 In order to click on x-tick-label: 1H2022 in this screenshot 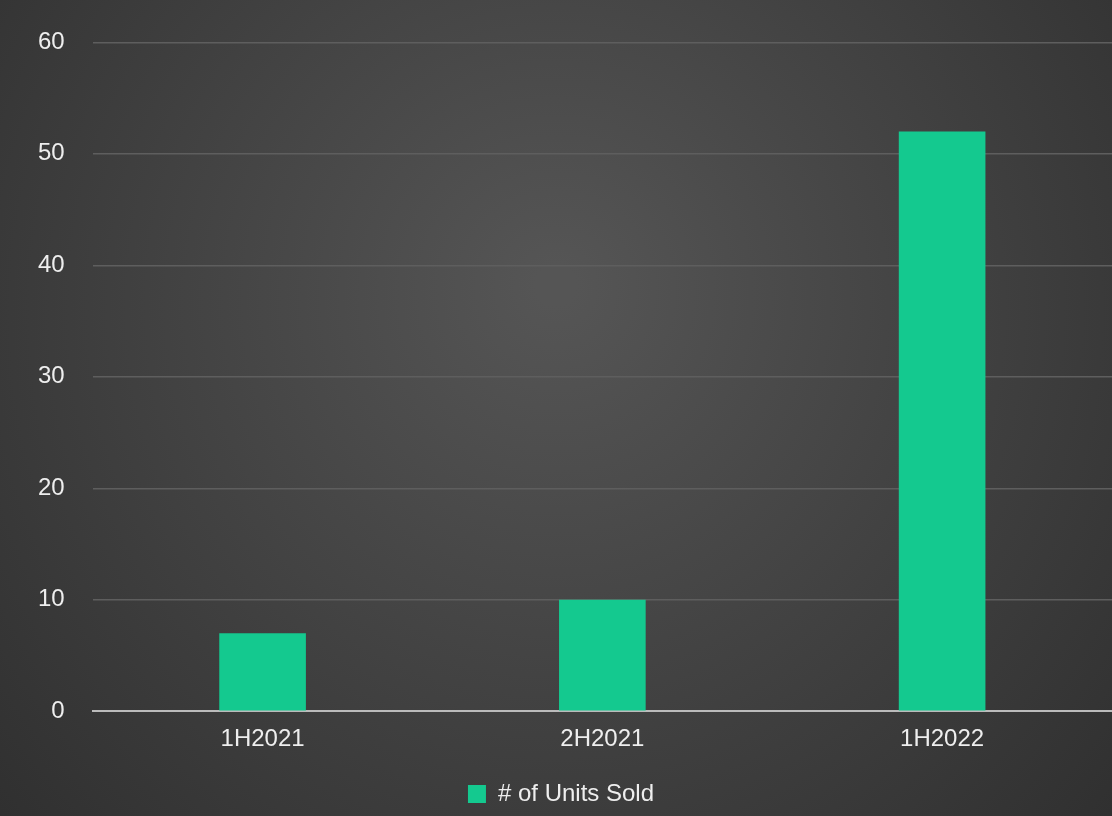, I will do `click(942, 738)`.